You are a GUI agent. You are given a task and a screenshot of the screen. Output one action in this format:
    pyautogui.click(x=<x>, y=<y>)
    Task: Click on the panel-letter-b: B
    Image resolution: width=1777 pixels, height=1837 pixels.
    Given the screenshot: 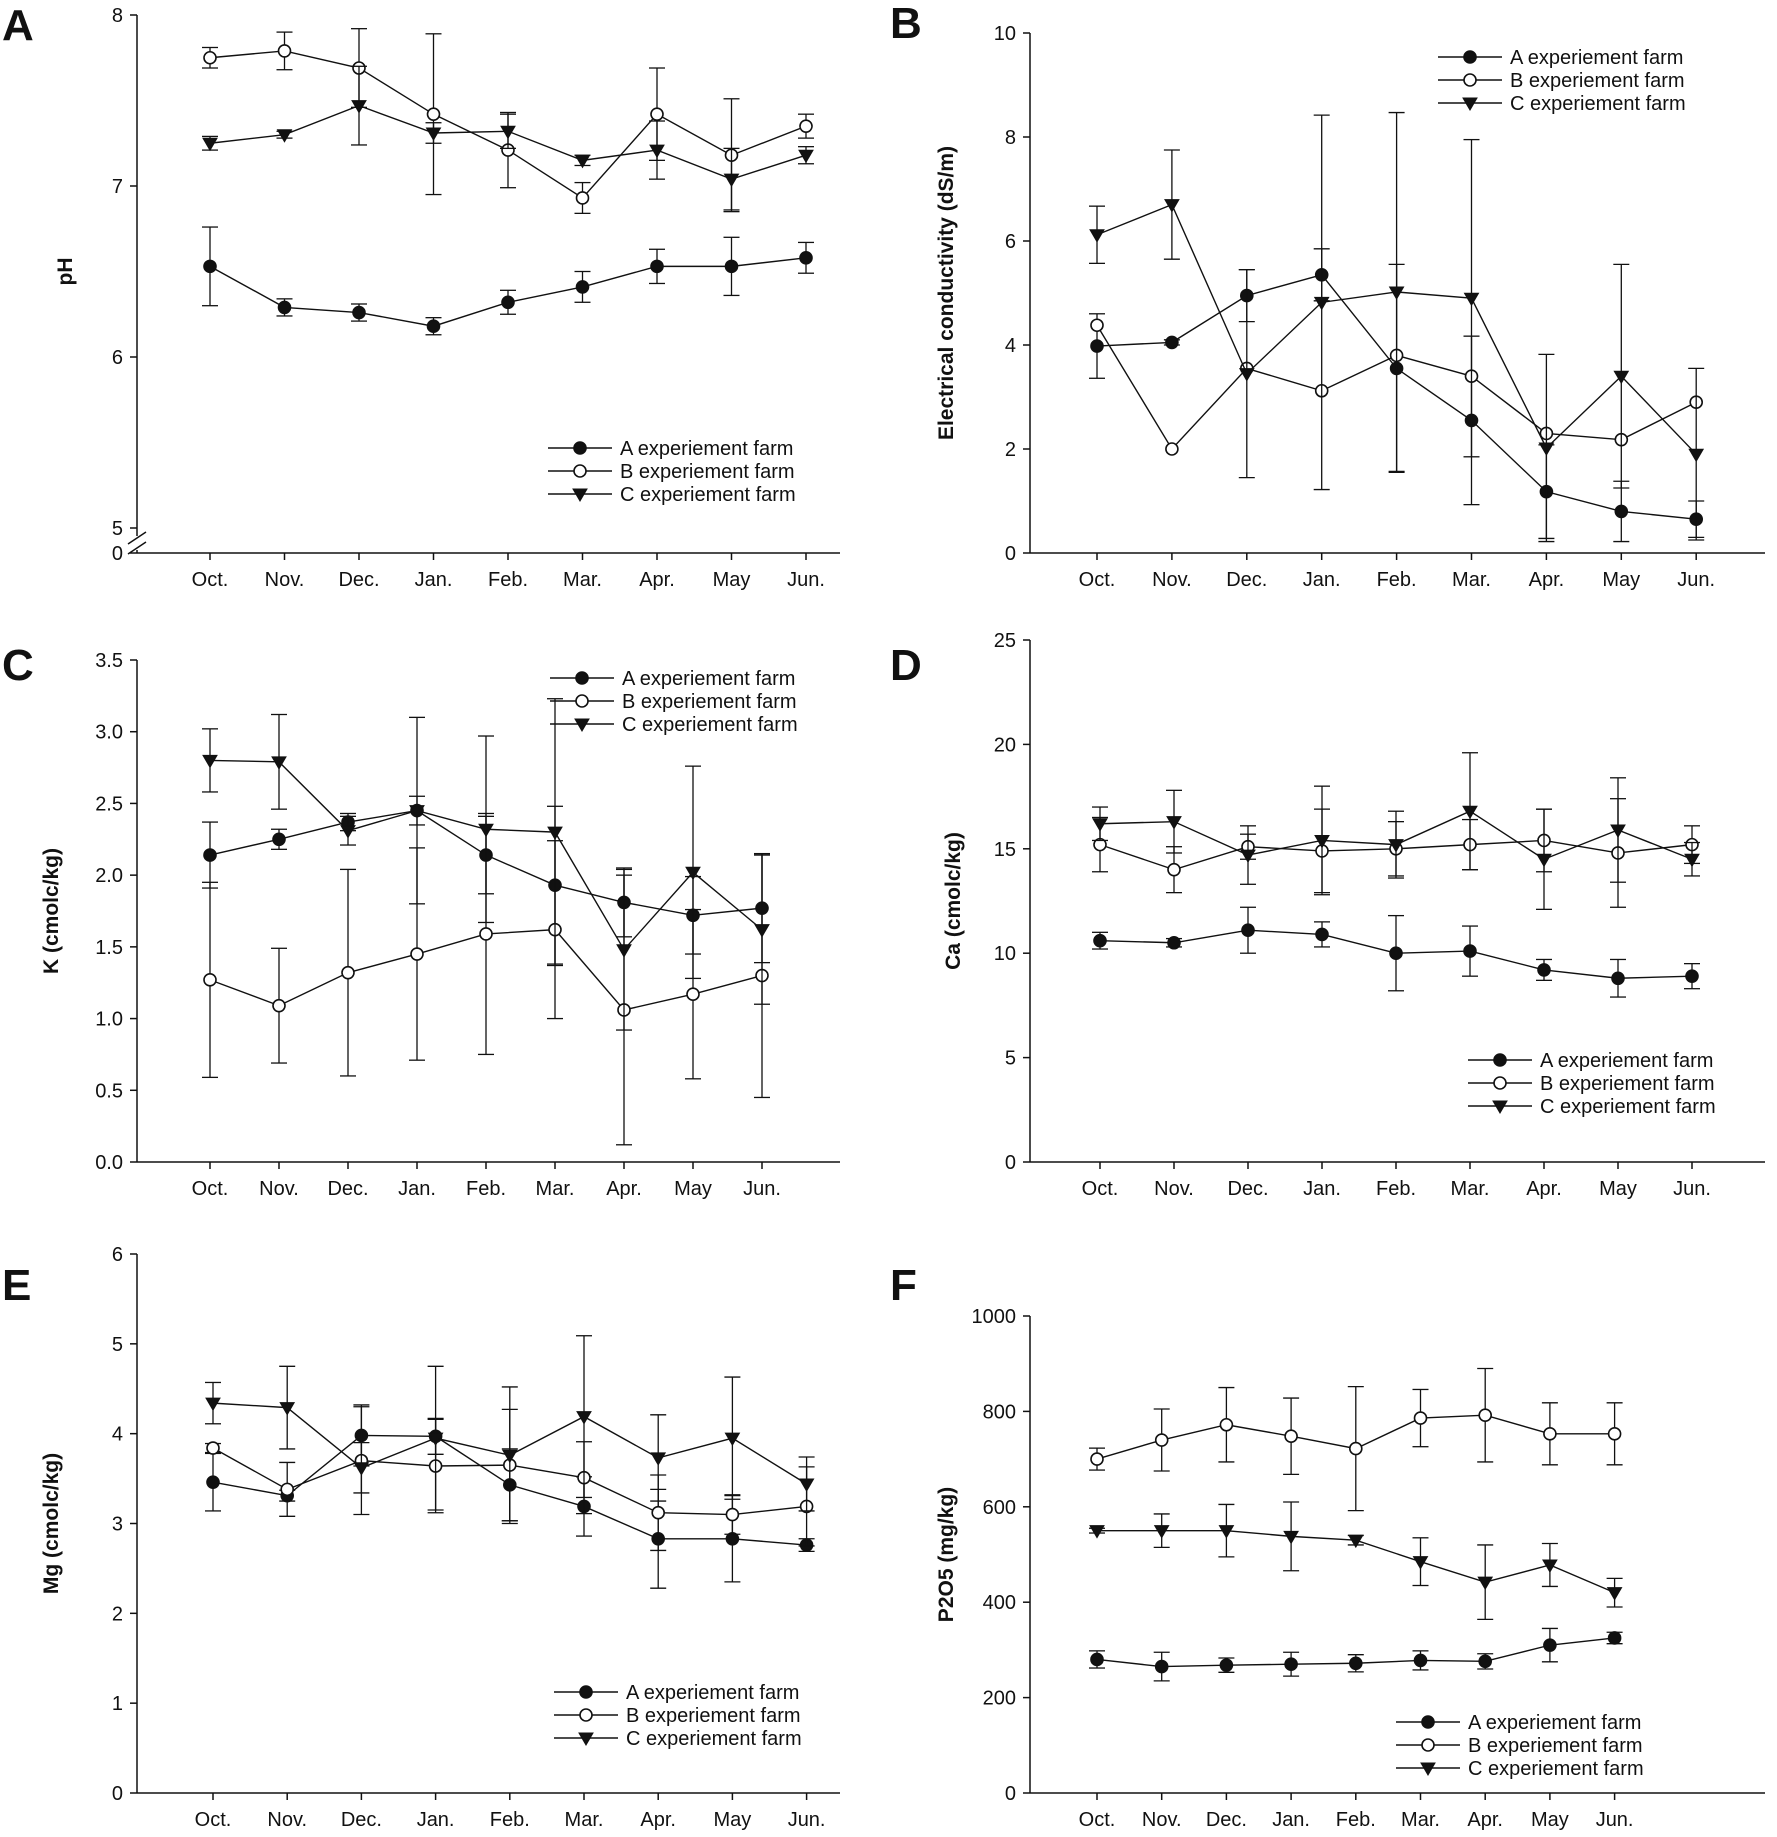 What is the action you would take?
    pyautogui.click(x=906, y=24)
    